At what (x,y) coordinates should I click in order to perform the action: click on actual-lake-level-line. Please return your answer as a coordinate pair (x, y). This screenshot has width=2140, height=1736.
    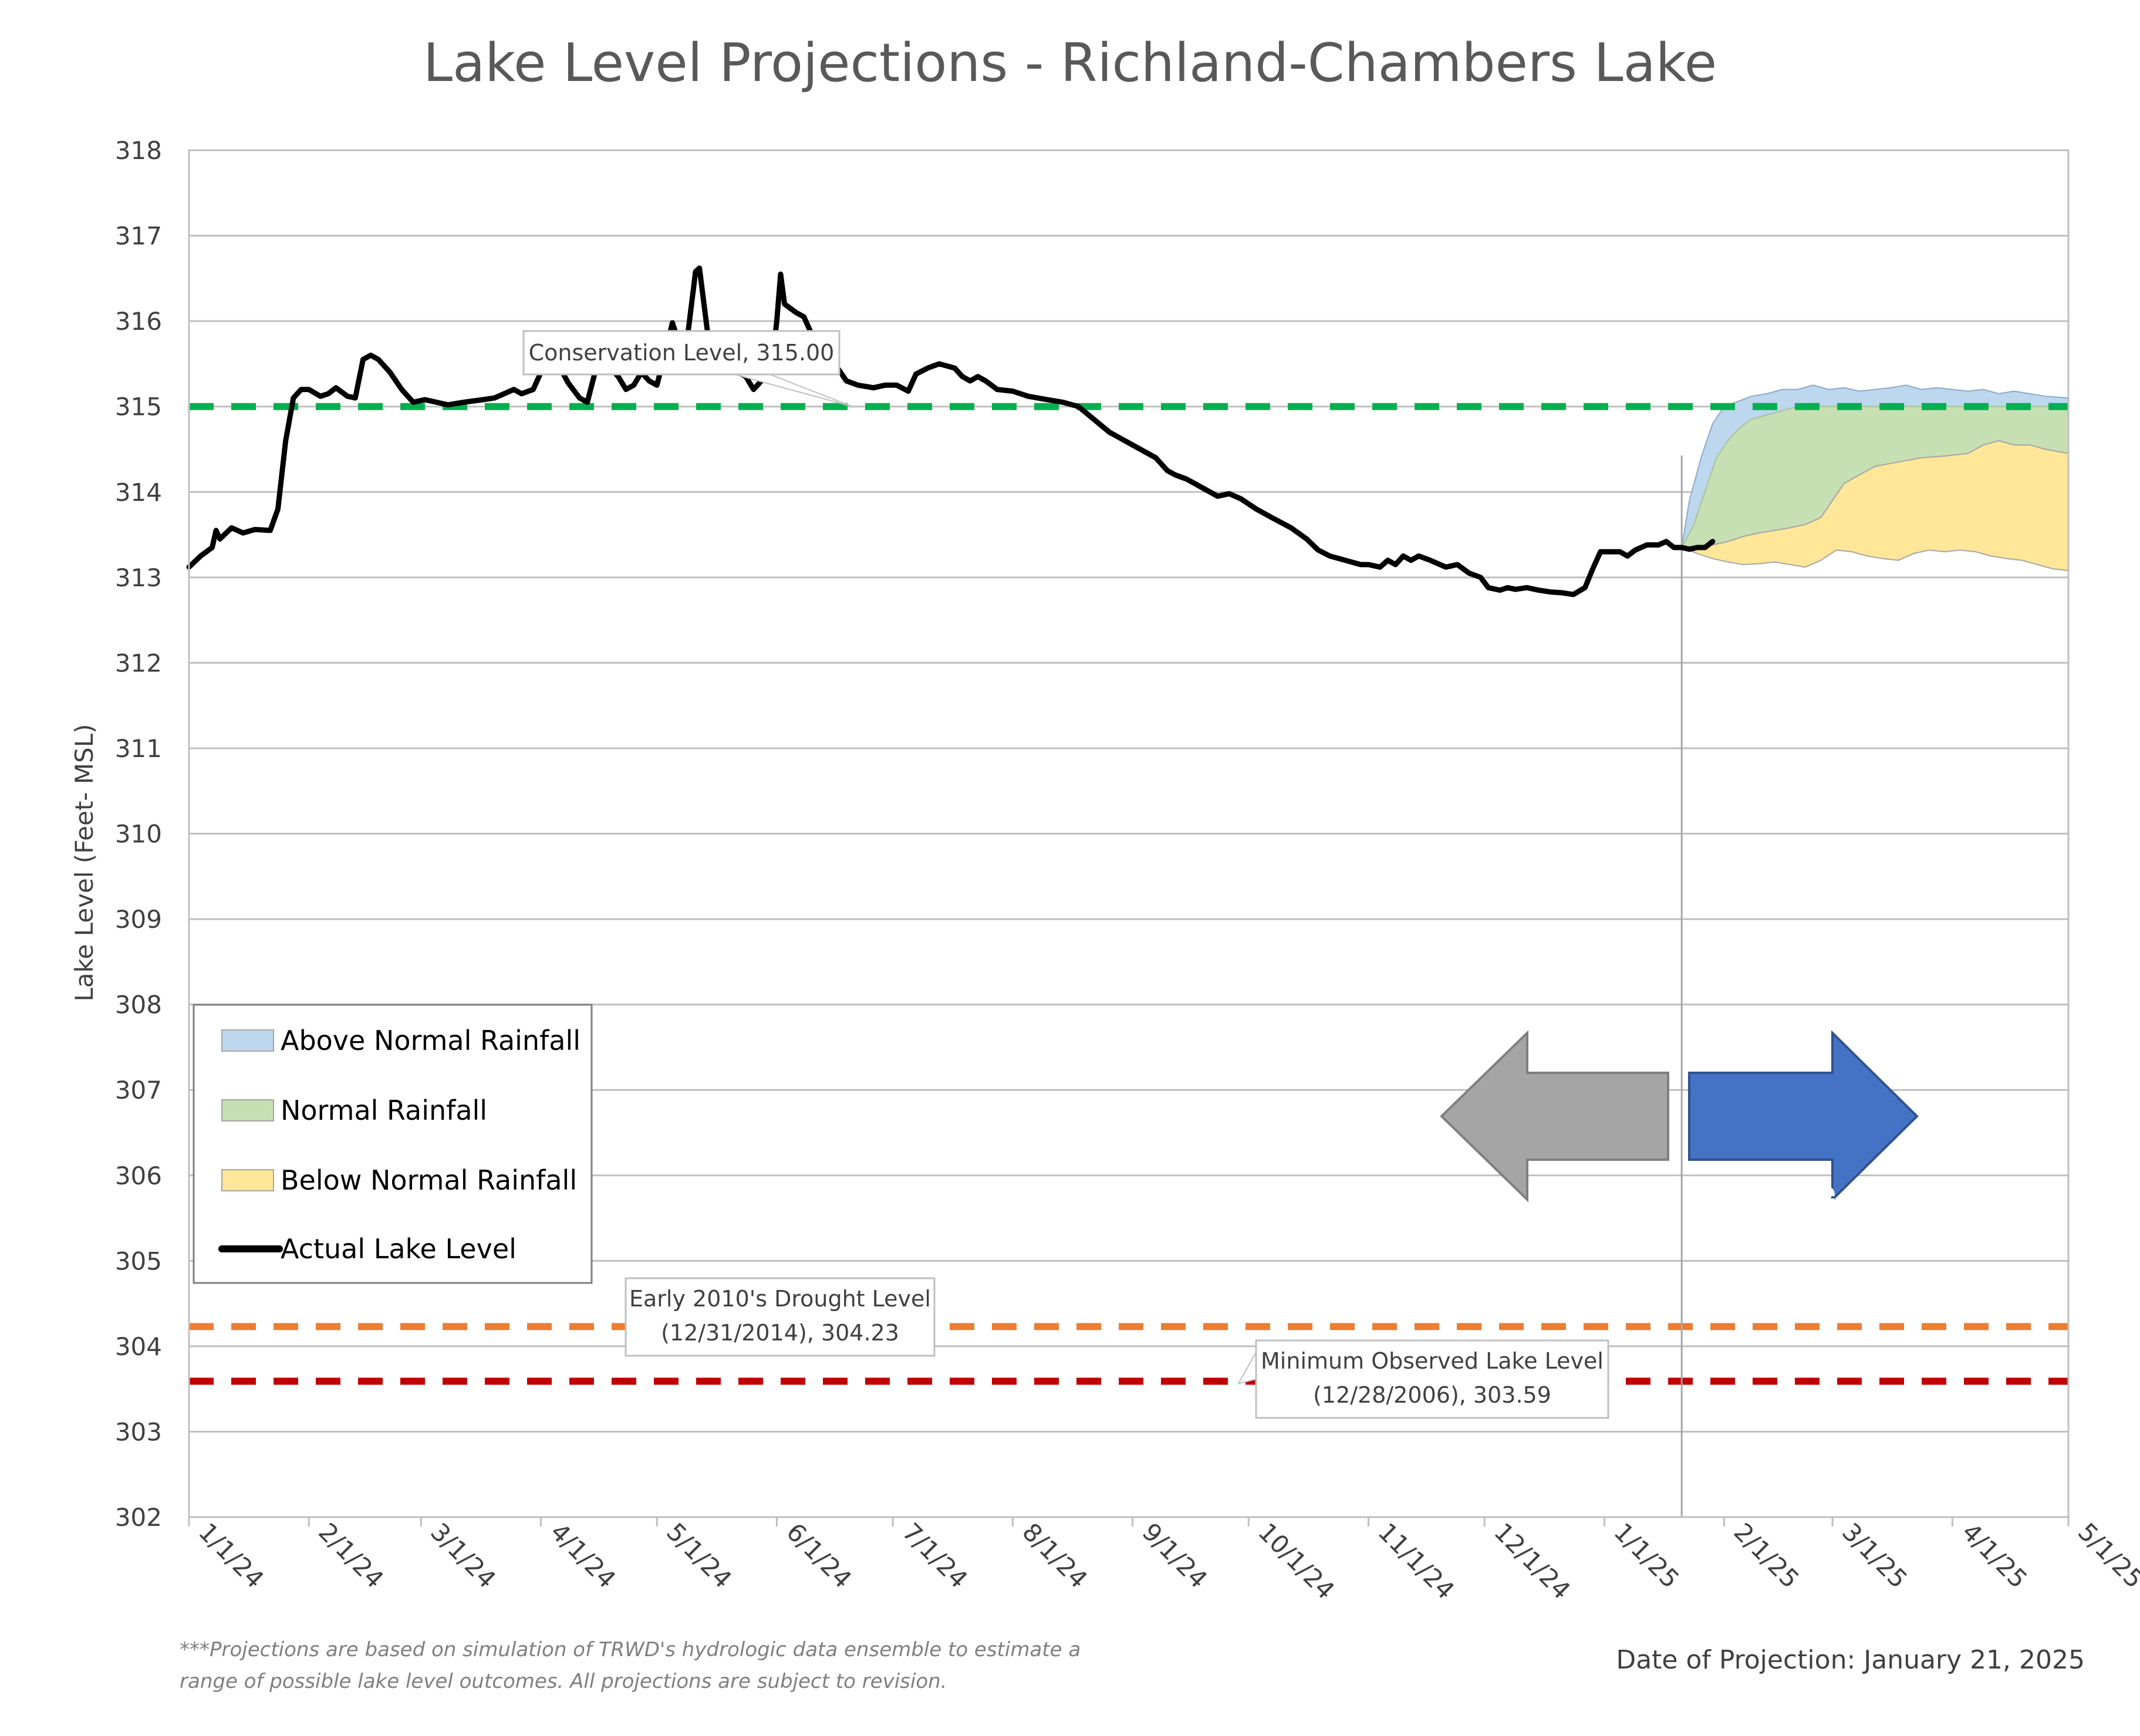
    Looking at the image, I should click on (951, 431).